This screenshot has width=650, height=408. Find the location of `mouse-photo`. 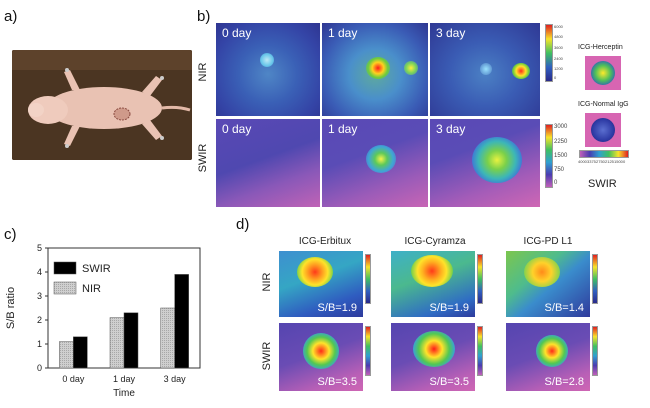

mouse-photo is located at coordinates (102, 105).